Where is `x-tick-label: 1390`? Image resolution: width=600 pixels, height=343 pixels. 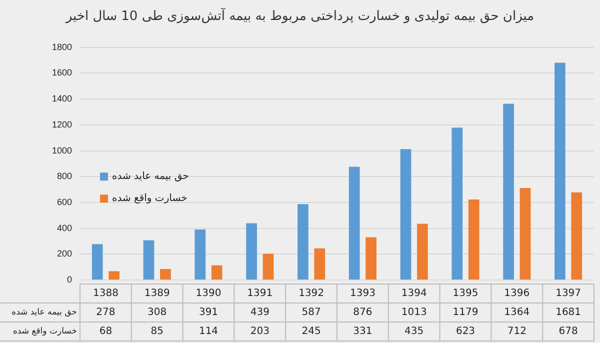
x-tick-label: 1390 is located at coordinates (209, 294).